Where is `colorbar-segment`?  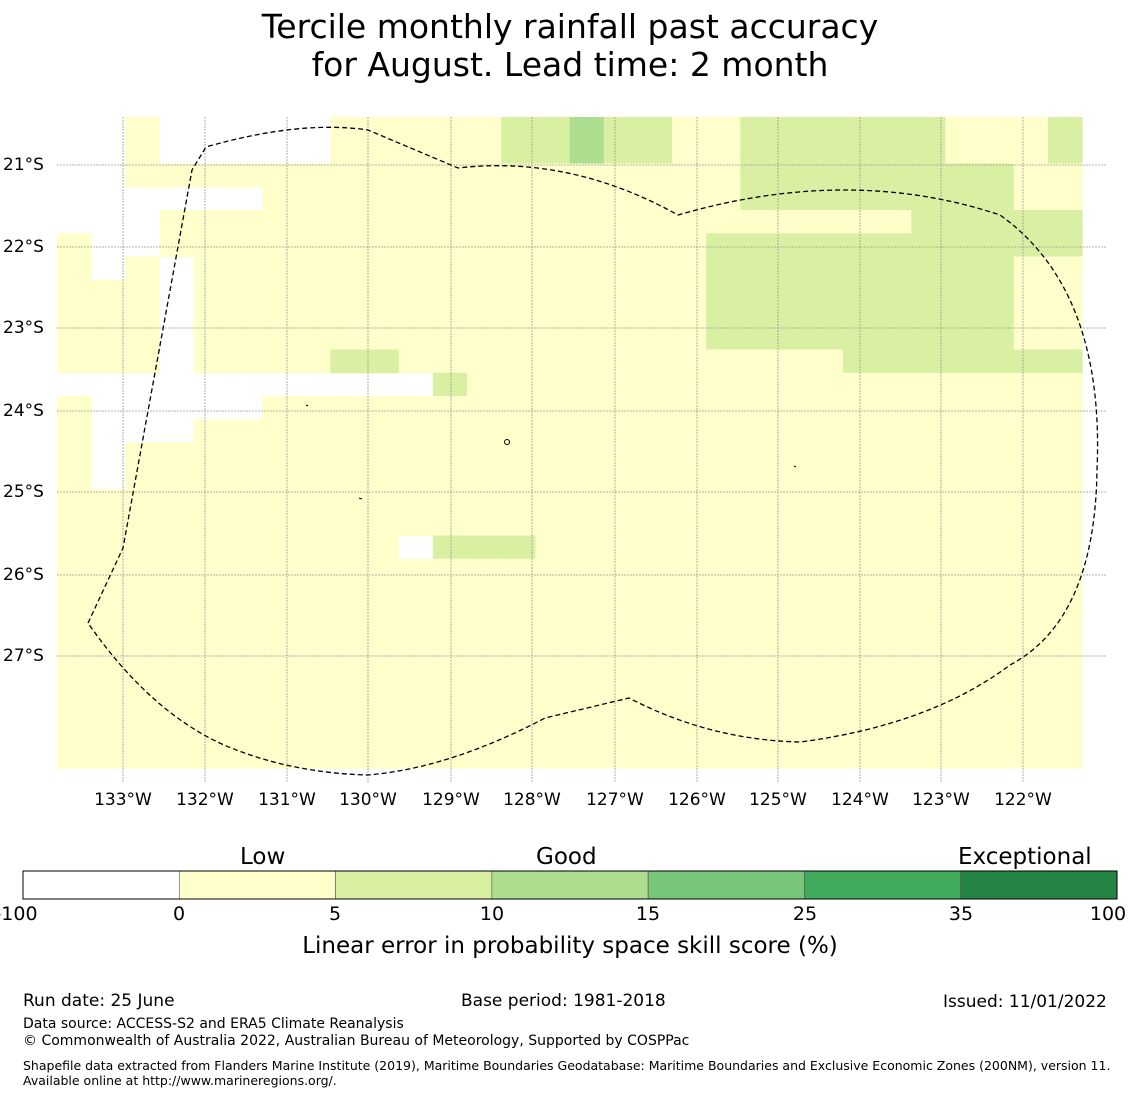
colorbar-segment is located at coordinates (883, 885).